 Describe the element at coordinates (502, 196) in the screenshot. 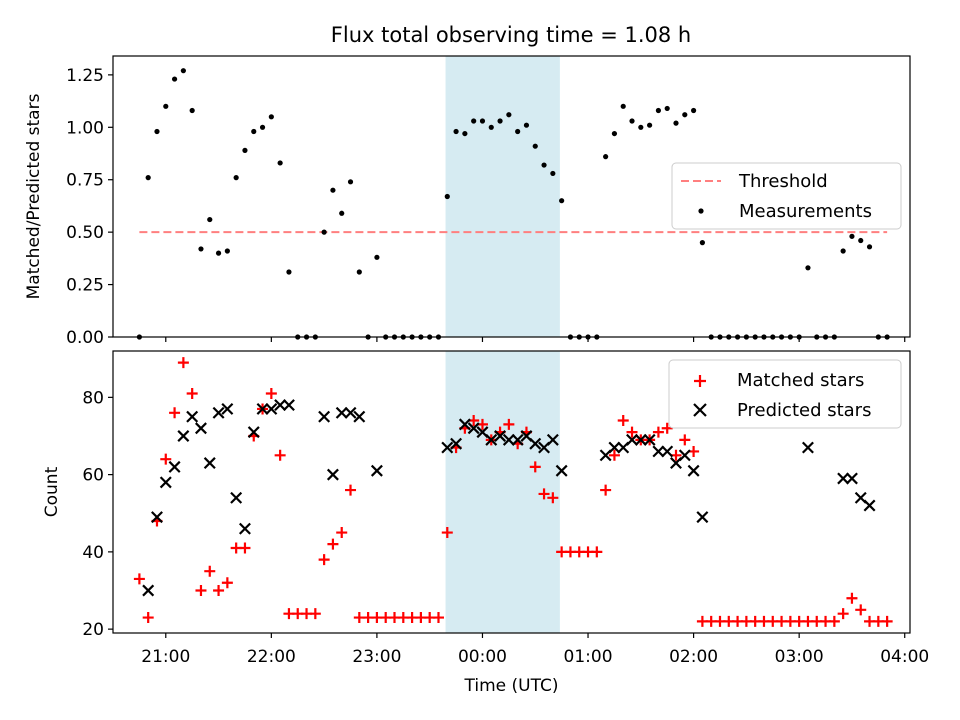

I see `top-highlight-span` at that location.